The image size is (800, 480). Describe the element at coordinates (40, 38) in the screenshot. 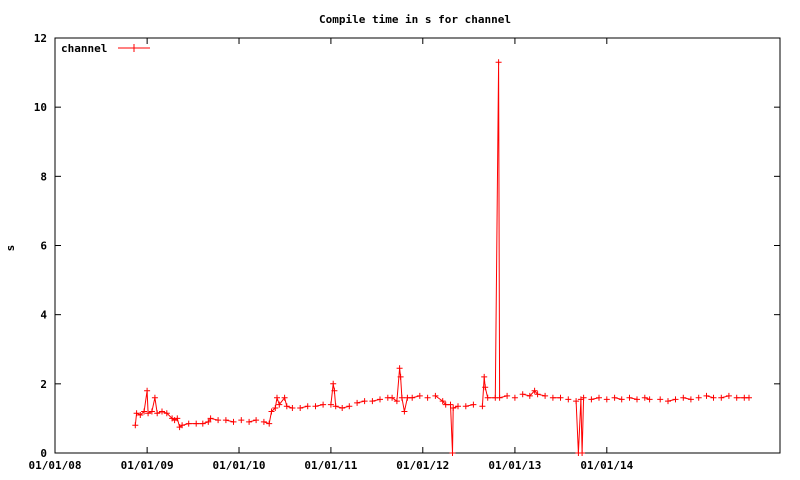

I see `y-tick-label: 12` at that location.